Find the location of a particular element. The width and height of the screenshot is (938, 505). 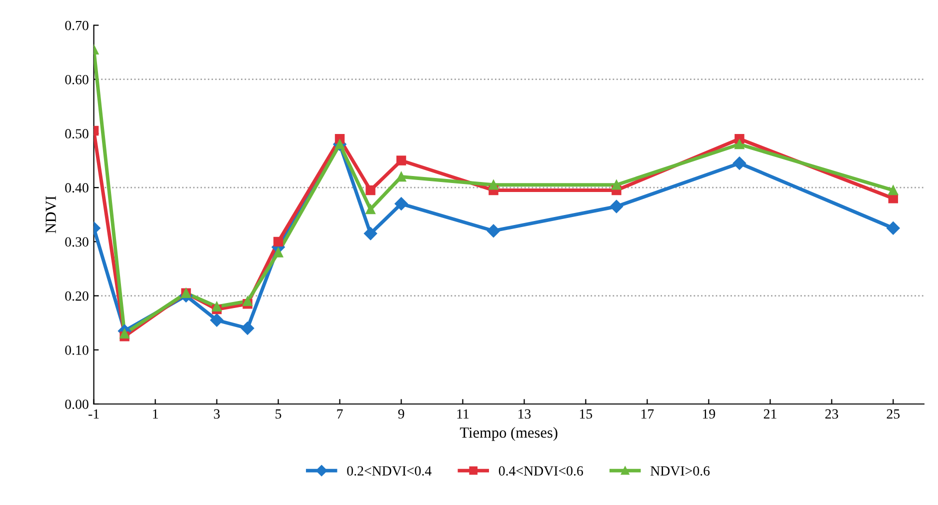

x-tick-label: 21 is located at coordinates (770, 413).